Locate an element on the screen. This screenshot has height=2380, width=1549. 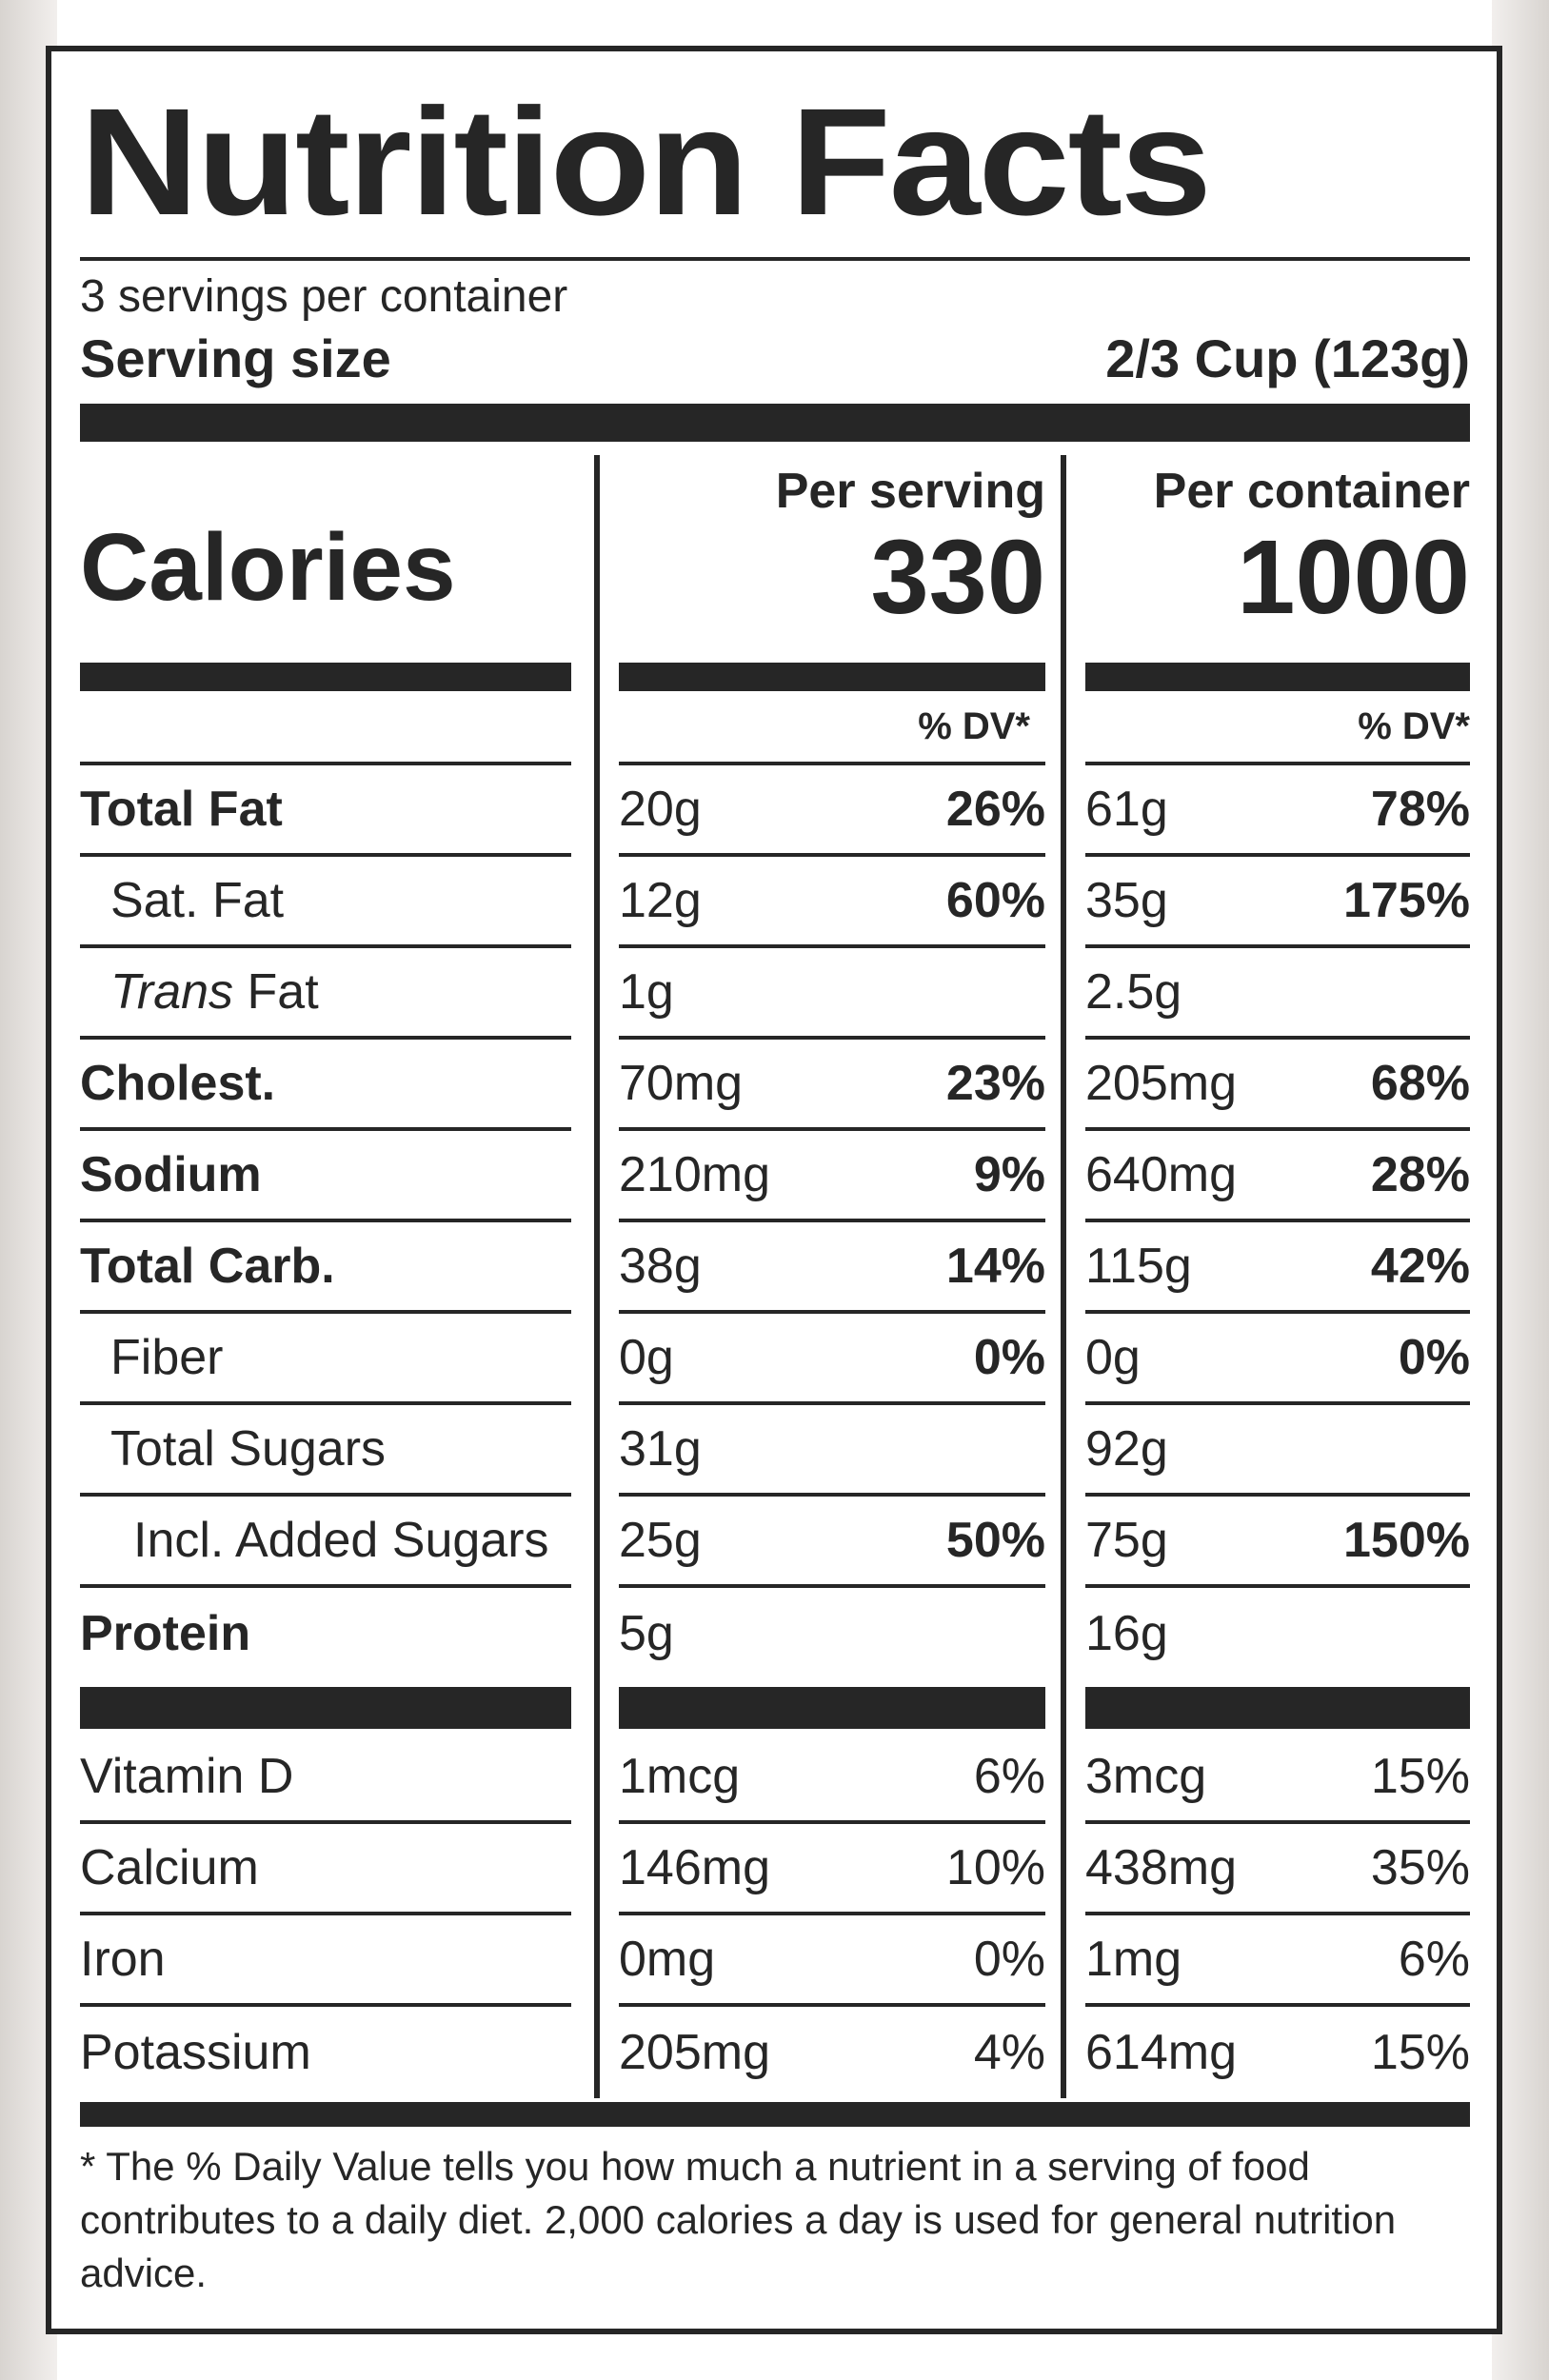
serving-sodium: 210mg 9% is located at coordinates (832, 1176).